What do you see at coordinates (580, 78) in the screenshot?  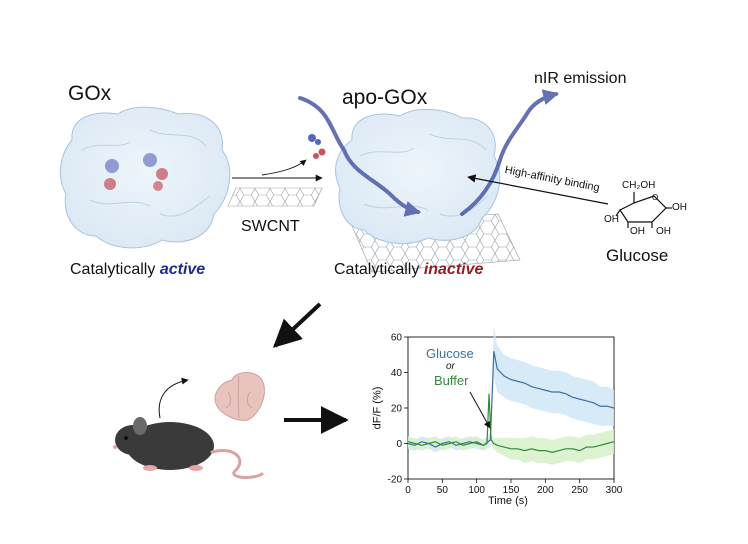 I see `nir-emission-label: nIR emission` at bounding box center [580, 78].